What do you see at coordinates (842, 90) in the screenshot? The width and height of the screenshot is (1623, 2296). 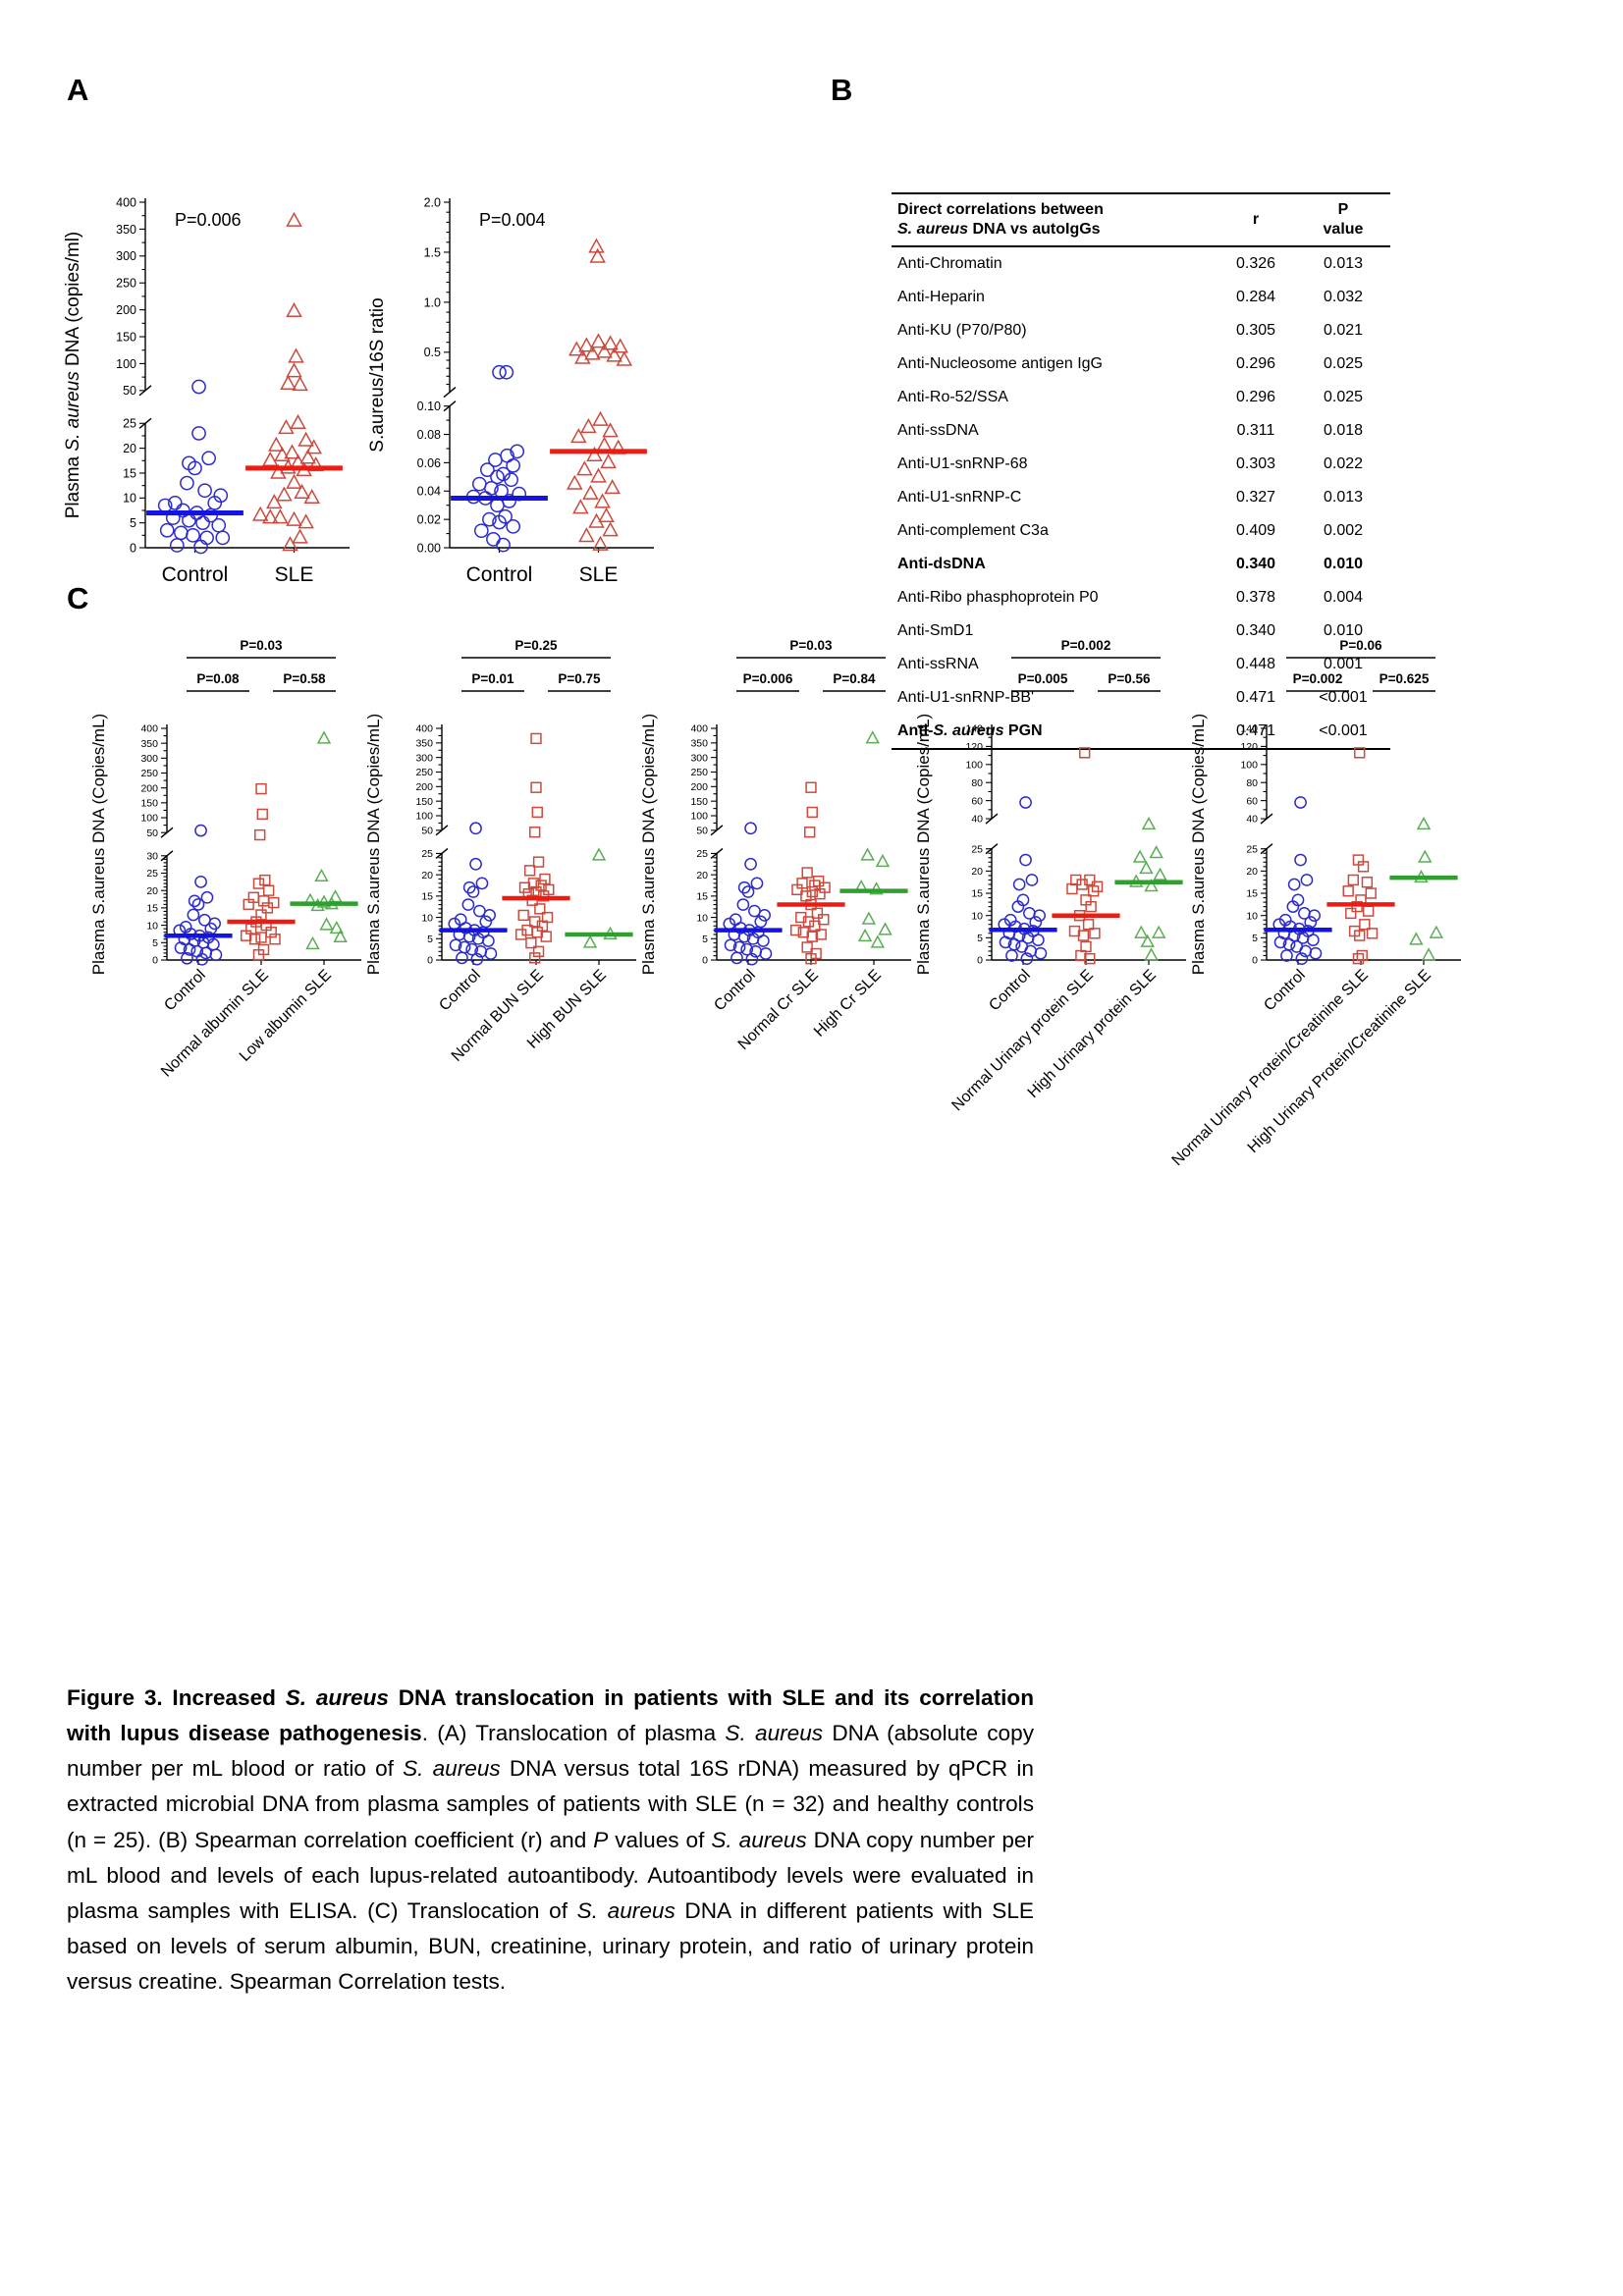 I see `panel-b-label: B` at bounding box center [842, 90].